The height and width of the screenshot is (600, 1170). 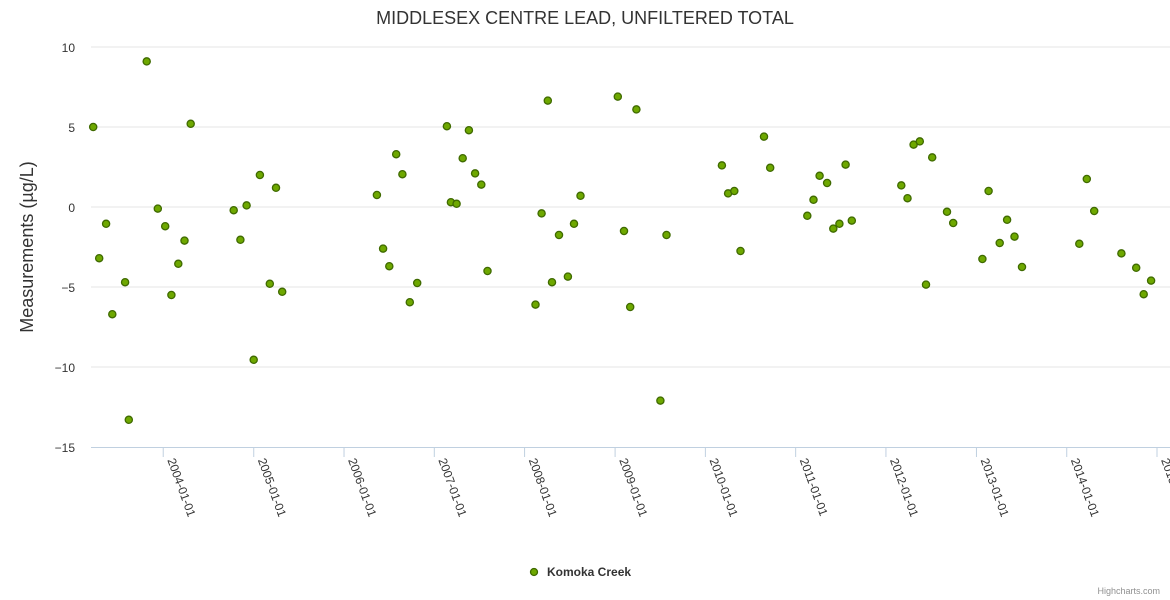 What do you see at coordinates (65, 448) in the screenshot?
I see `y-tick-label: −15` at bounding box center [65, 448].